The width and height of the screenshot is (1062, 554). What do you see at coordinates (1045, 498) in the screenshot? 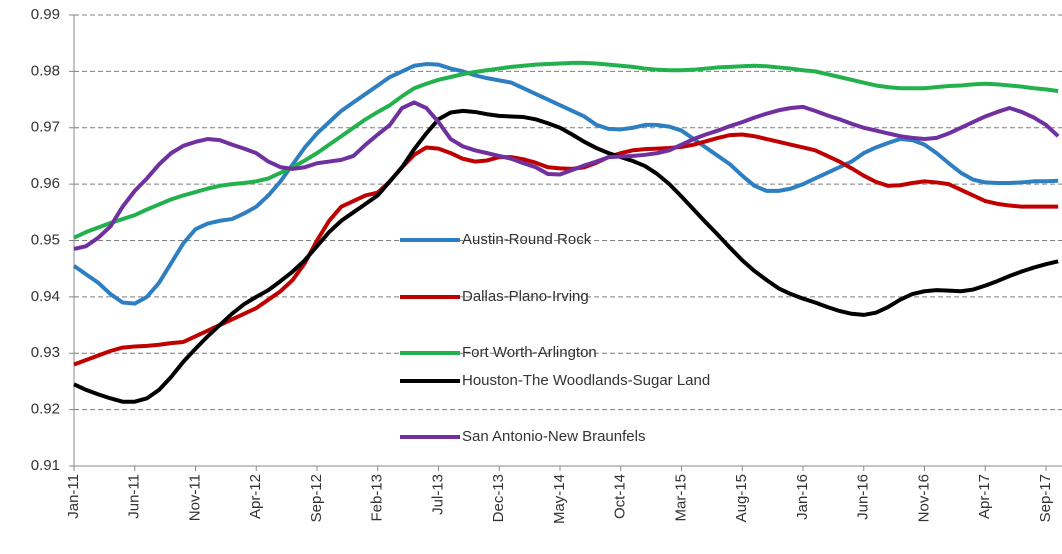
I see `x-tick-label: Sep-17` at bounding box center [1045, 498].